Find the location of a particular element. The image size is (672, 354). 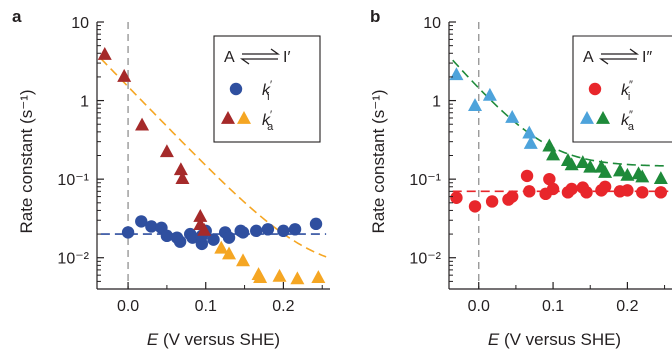

legend: A I″ k″ i k″ a is located at coordinates (622, 89).